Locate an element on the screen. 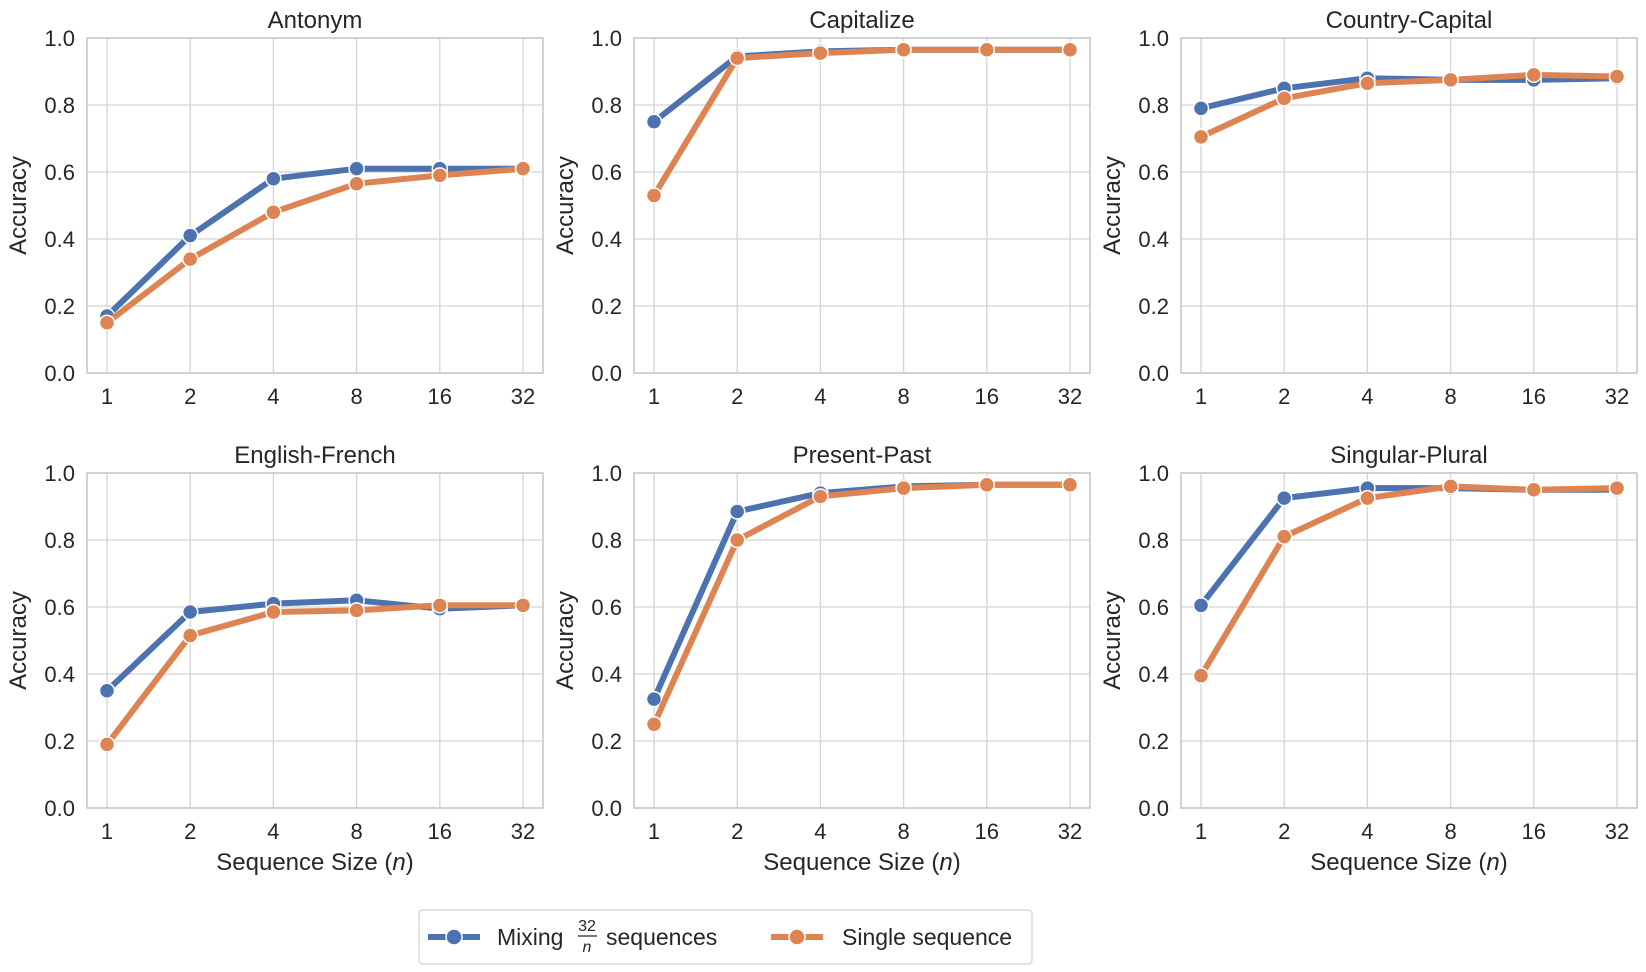  legend-mixing-marker is located at coordinates (454, 937).